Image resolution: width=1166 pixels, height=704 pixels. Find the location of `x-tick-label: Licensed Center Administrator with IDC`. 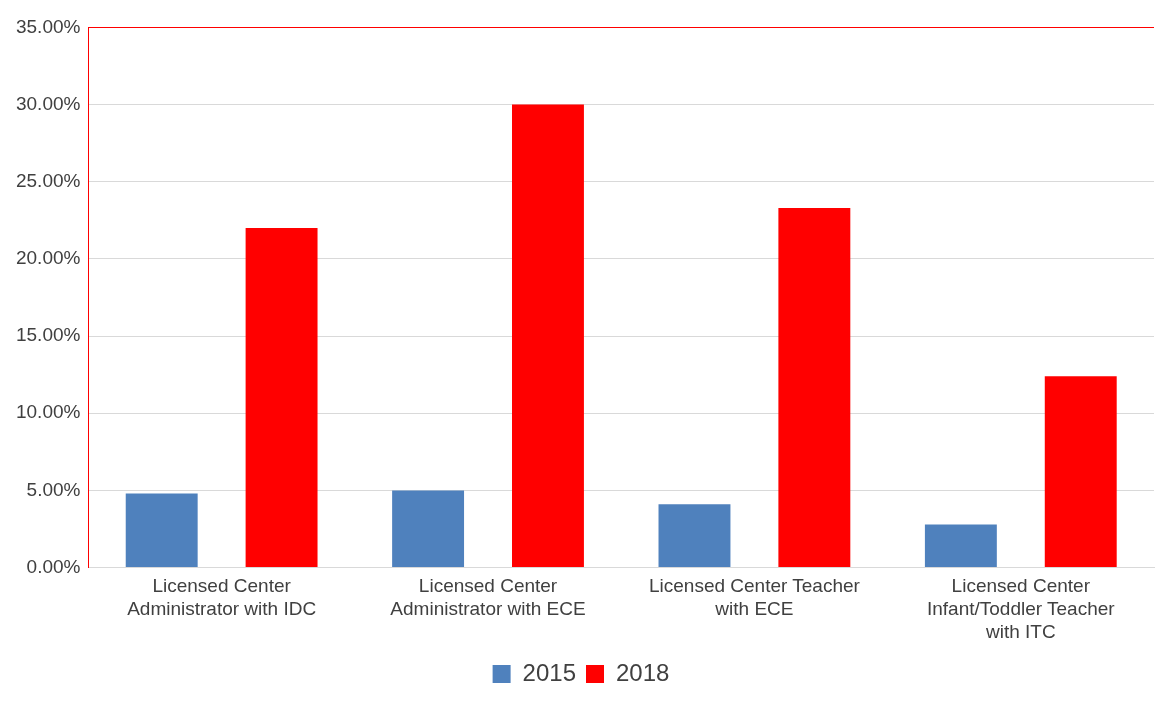

x-tick-label: Licensed Center Administrator with IDC is located at coordinates (222, 597).